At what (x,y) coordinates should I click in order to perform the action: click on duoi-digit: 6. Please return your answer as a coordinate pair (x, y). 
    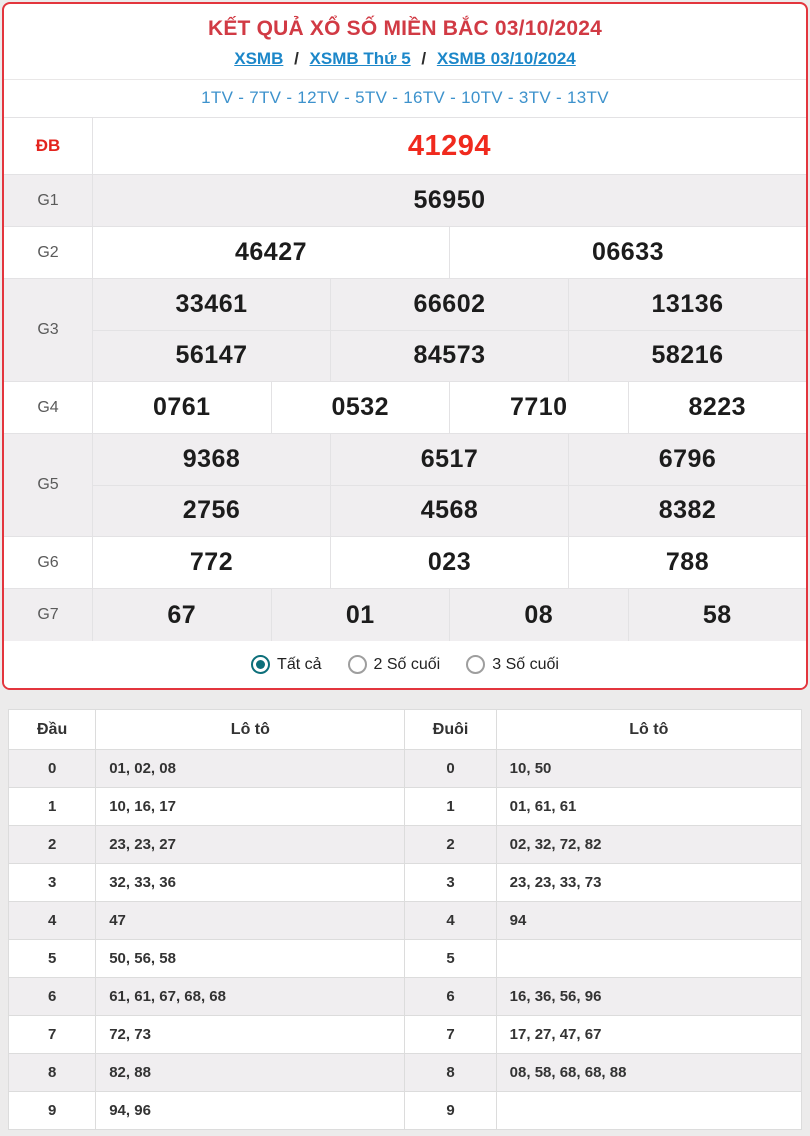
    Looking at the image, I should click on (450, 996).